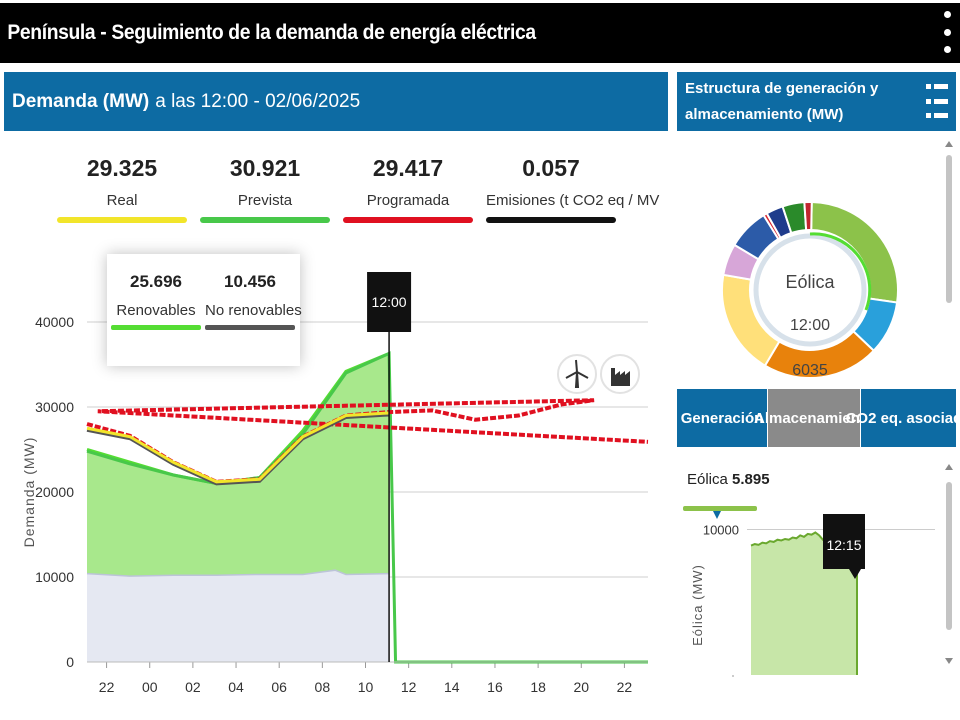 This screenshot has height=720, width=960. Describe the element at coordinates (551, 168) in the screenshot. I see `kpi-value: 0.057` at that location.